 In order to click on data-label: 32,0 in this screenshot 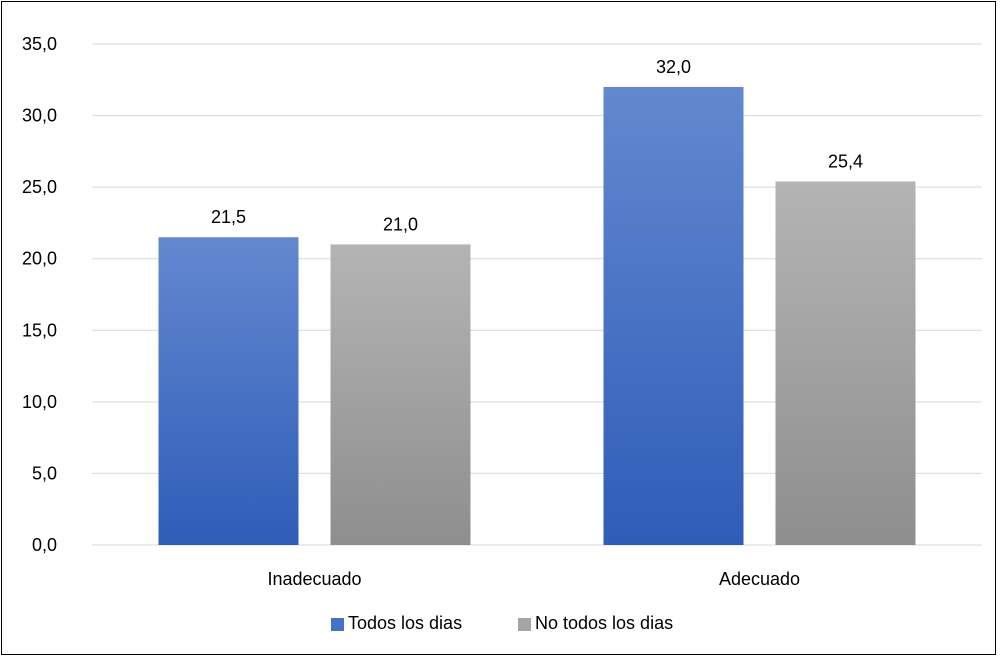, I will do `click(673, 67)`.